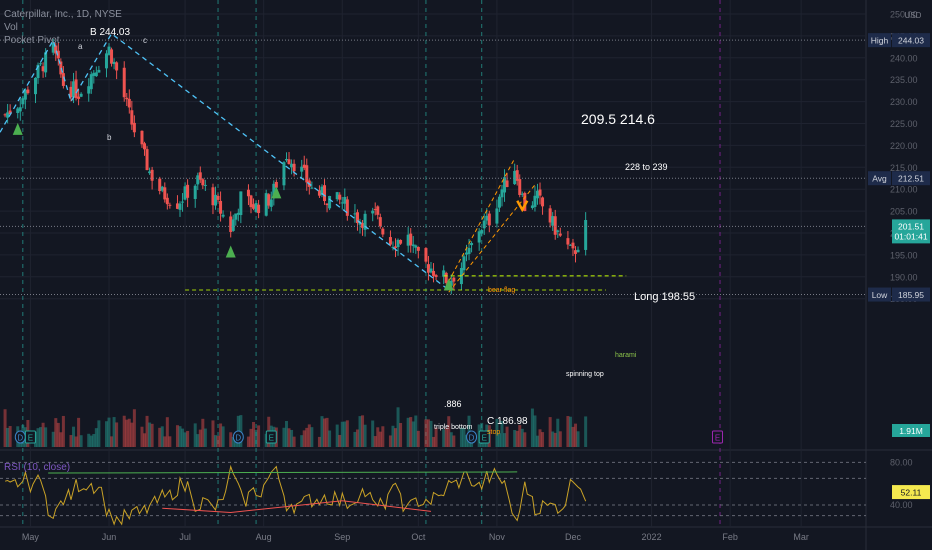 This screenshot has width=932, height=550. What do you see at coordinates (904, 124) in the screenshot?
I see `price-tick: 225.00` at bounding box center [904, 124].